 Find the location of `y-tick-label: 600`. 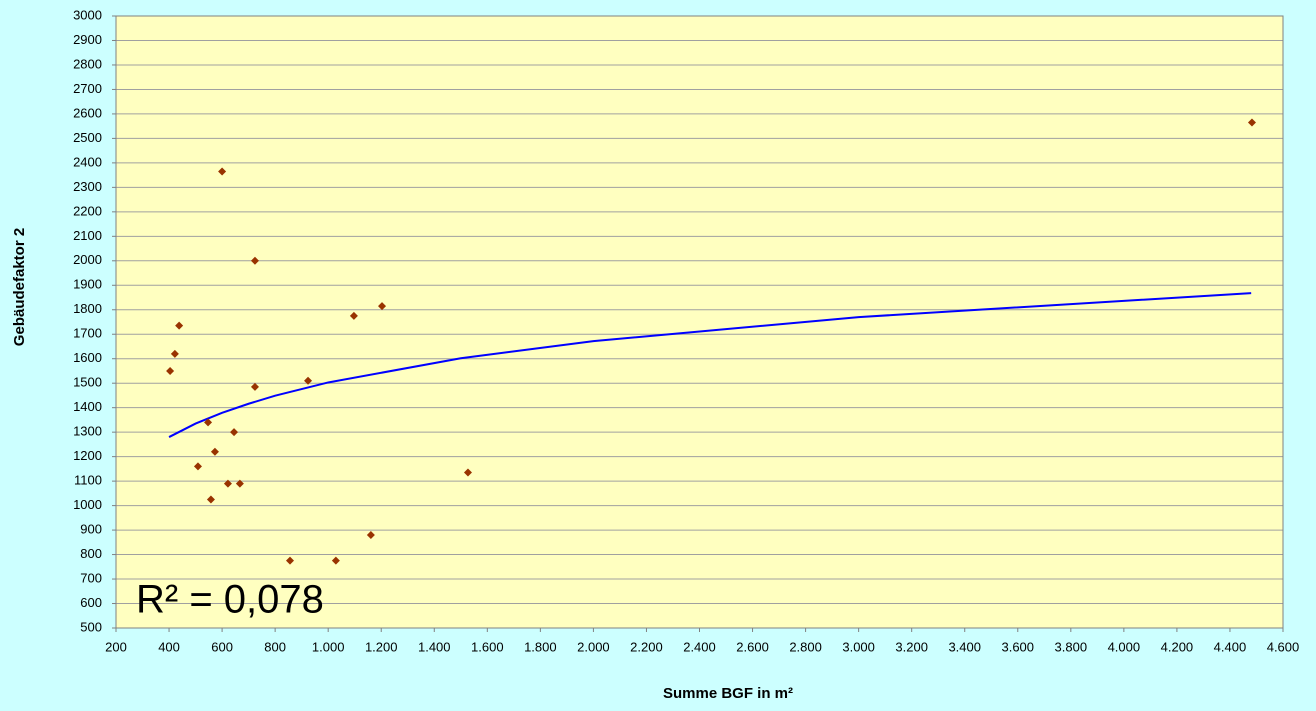

y-tick-label: 600 is located at coordinates (91, 602).